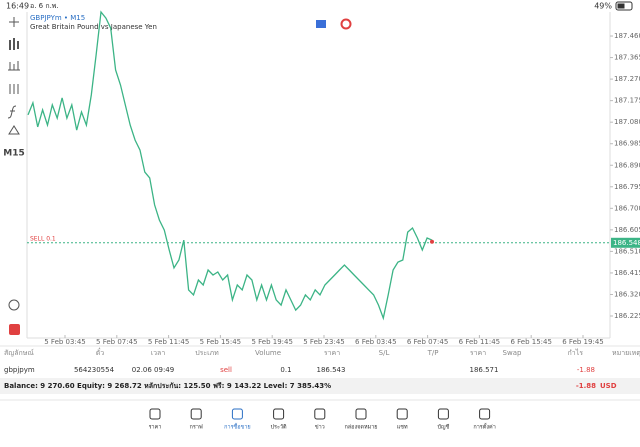 This screenshot has height=447, width=640. Describe the element at coordinates (627, 187) in the screenshot. I see `y-tick-label: 186.795` at that location.